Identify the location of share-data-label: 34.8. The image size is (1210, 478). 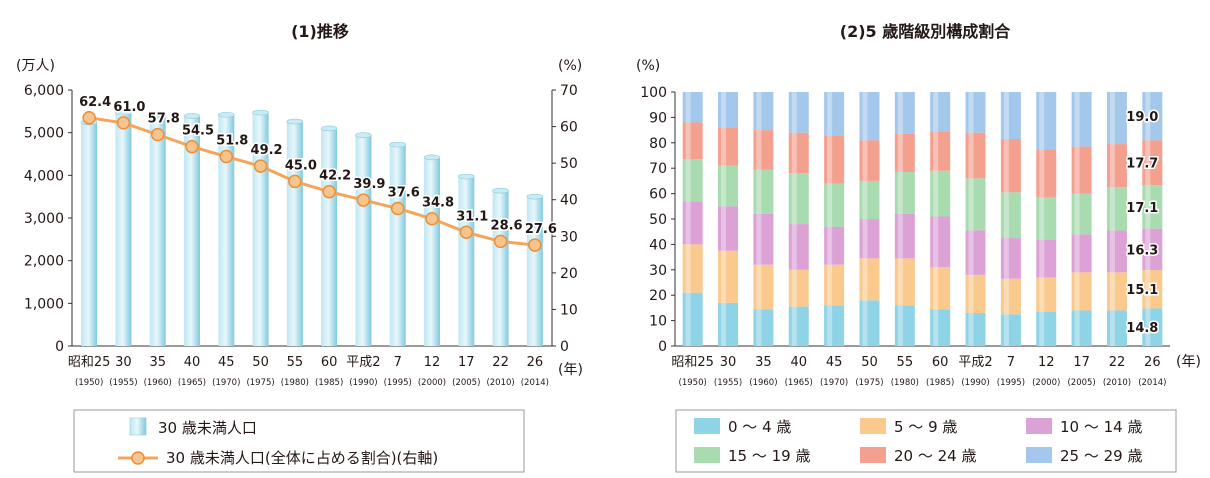
(438, 203).